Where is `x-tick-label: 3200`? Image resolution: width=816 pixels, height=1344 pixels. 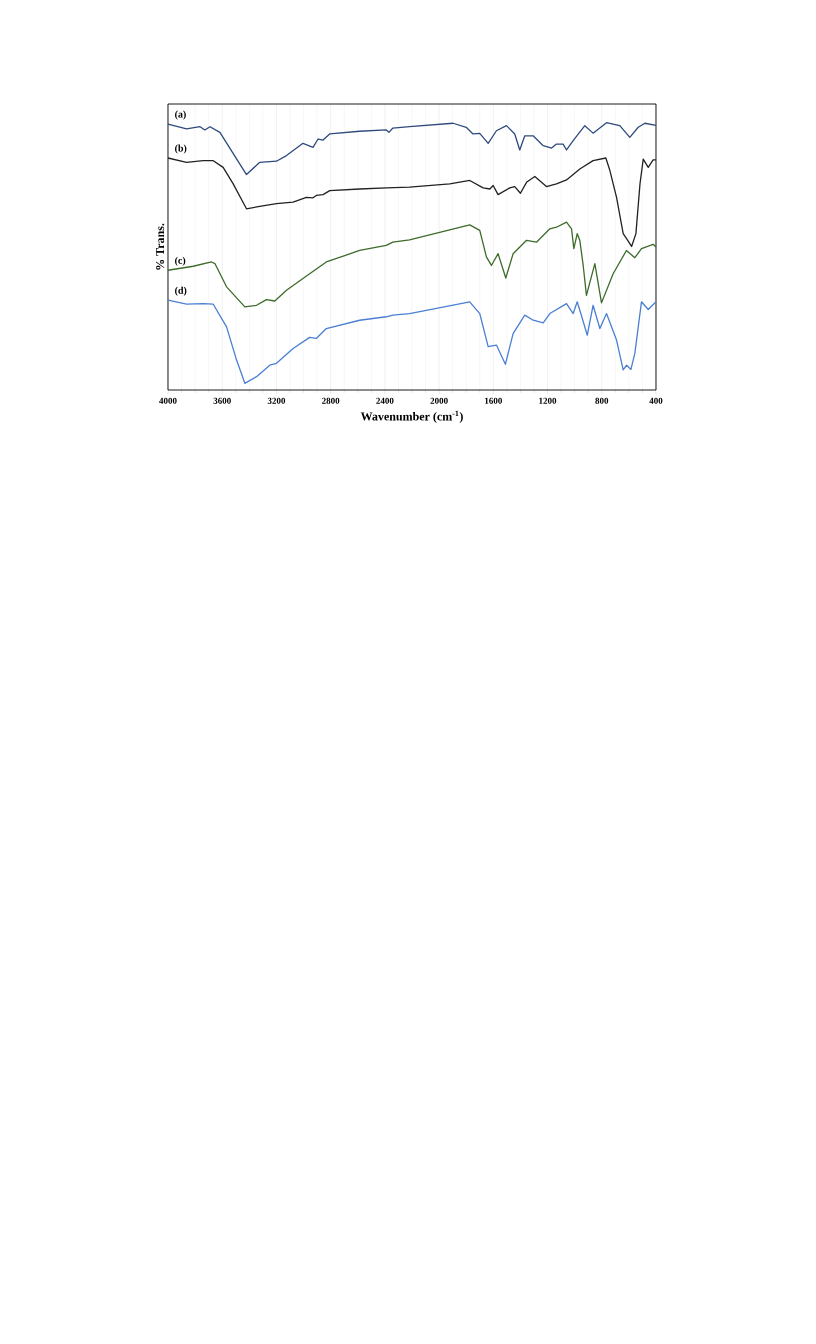
x-tick-label: 3200 is located at coordinates (276, 400).